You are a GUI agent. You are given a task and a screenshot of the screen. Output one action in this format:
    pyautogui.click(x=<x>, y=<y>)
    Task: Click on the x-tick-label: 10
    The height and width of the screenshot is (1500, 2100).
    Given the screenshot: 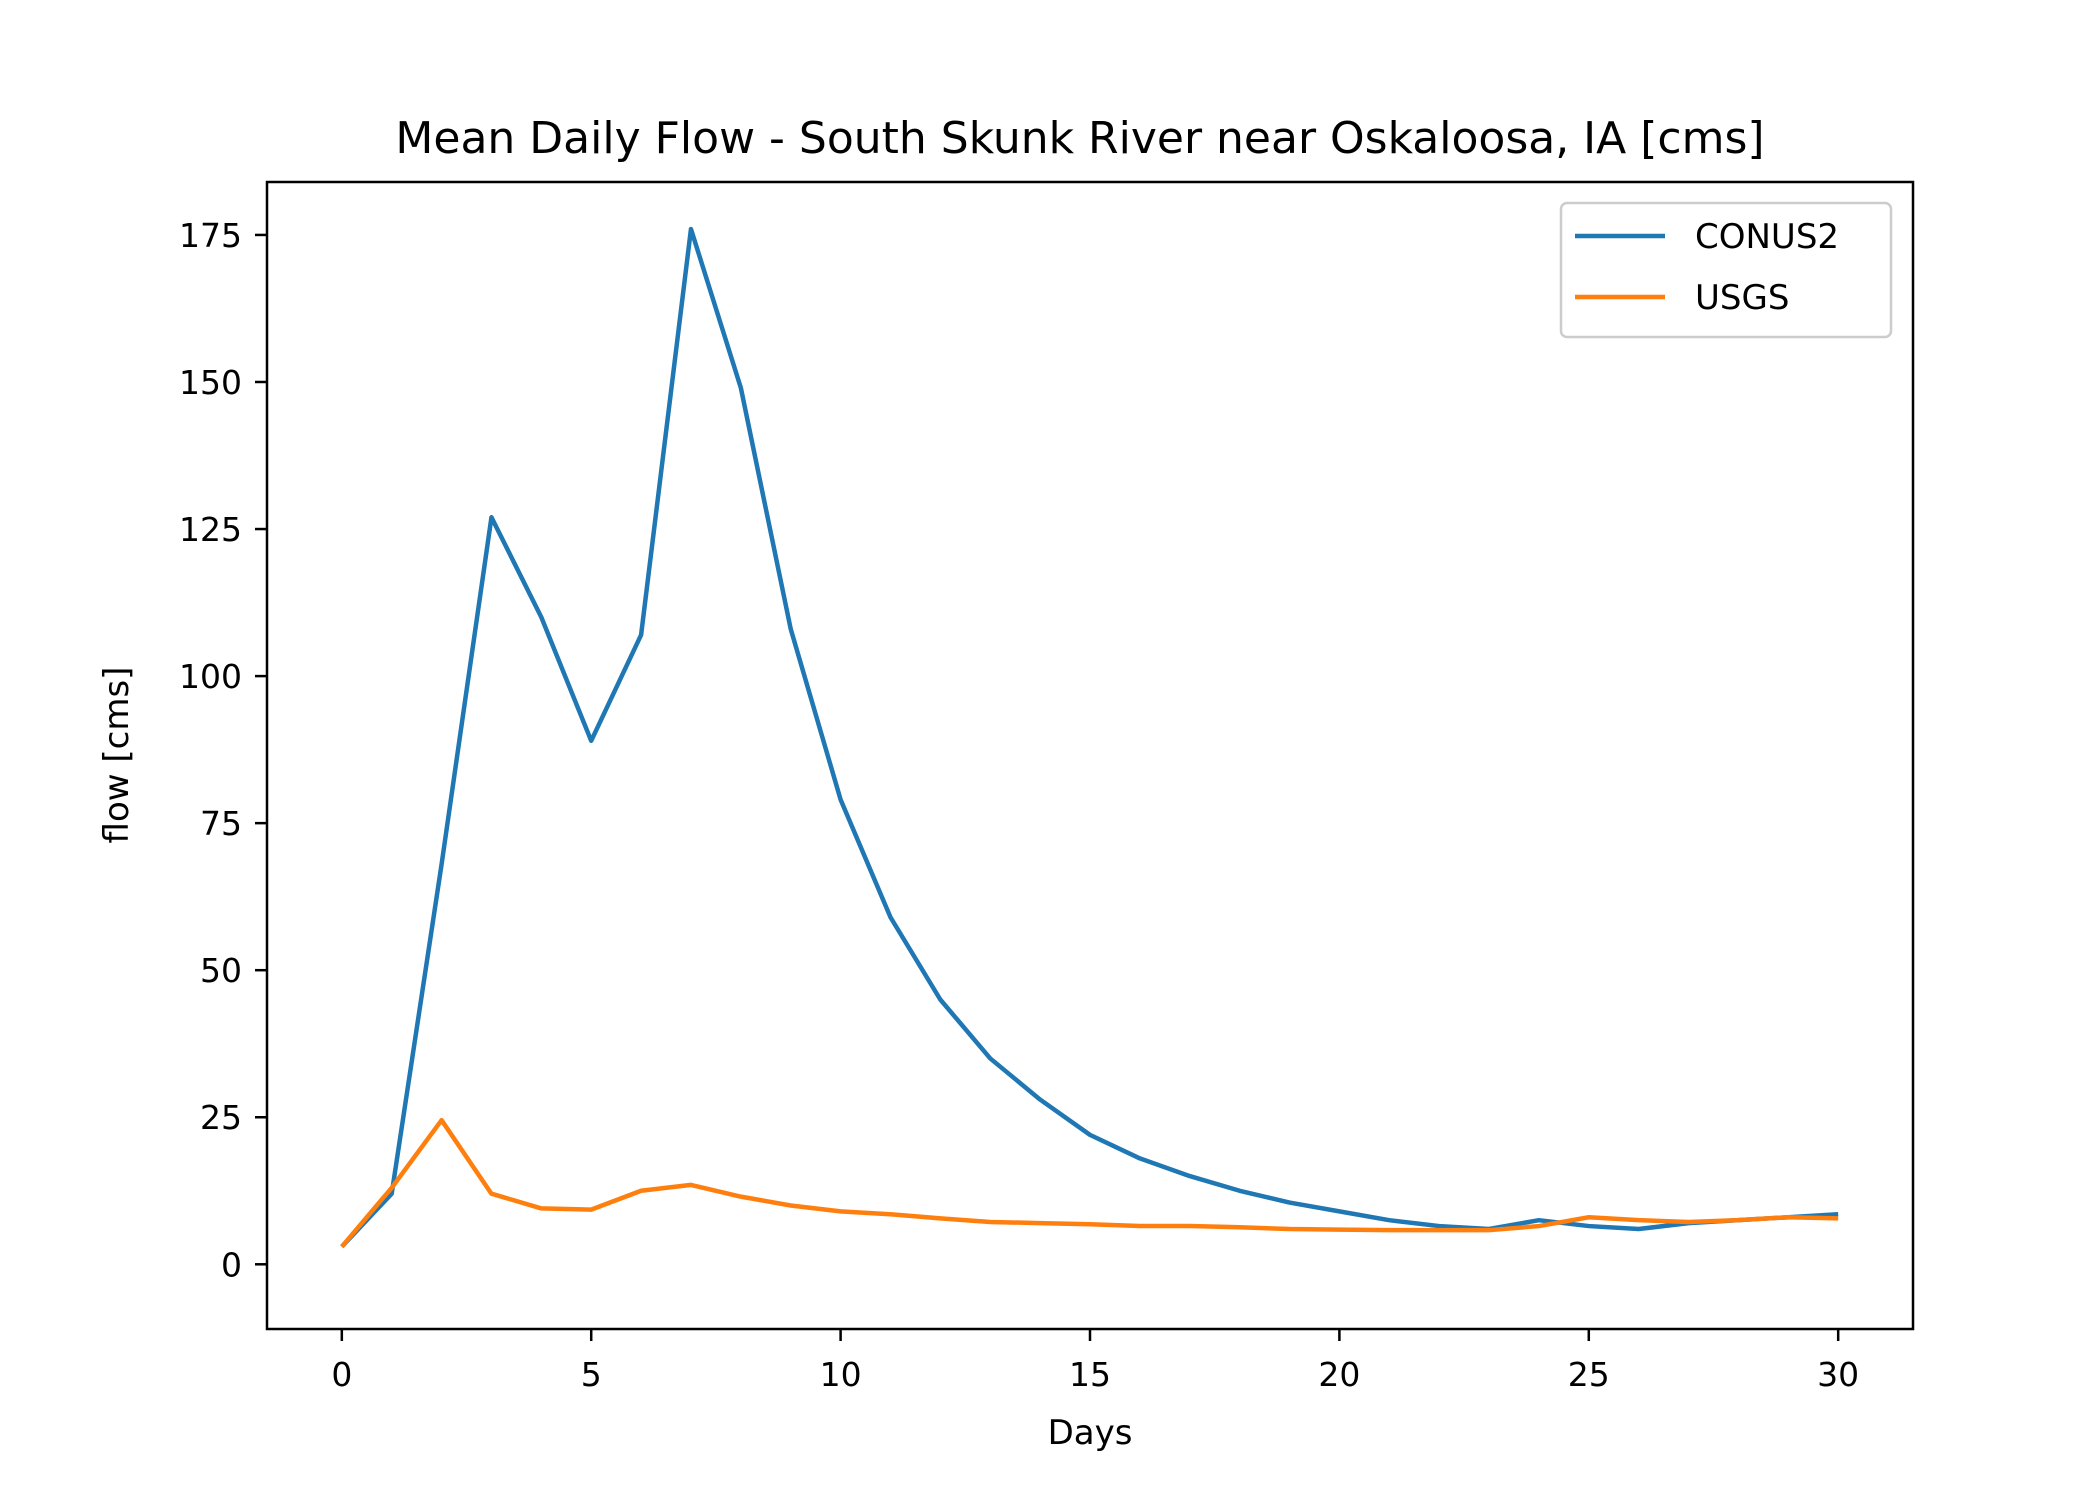 What is the action you would take?
    pyautogui.click(x=841, y=1374)
    